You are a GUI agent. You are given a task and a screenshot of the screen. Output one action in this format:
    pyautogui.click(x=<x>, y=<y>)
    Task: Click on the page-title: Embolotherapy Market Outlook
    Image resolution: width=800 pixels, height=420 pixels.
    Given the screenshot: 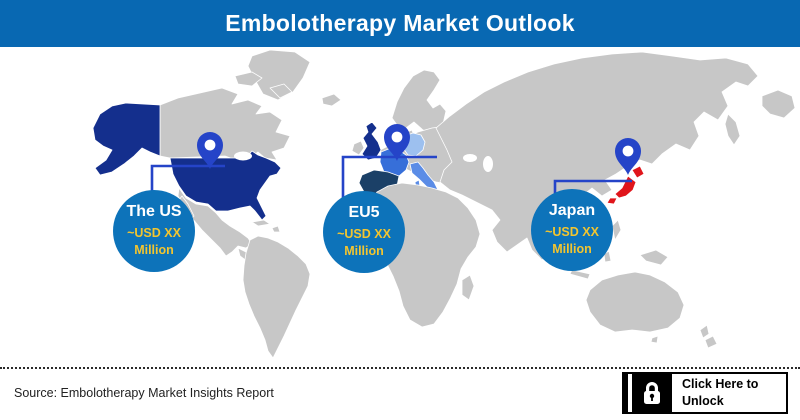 What is the action you would take?
    pyautogui.click(x=400, y=23)
    